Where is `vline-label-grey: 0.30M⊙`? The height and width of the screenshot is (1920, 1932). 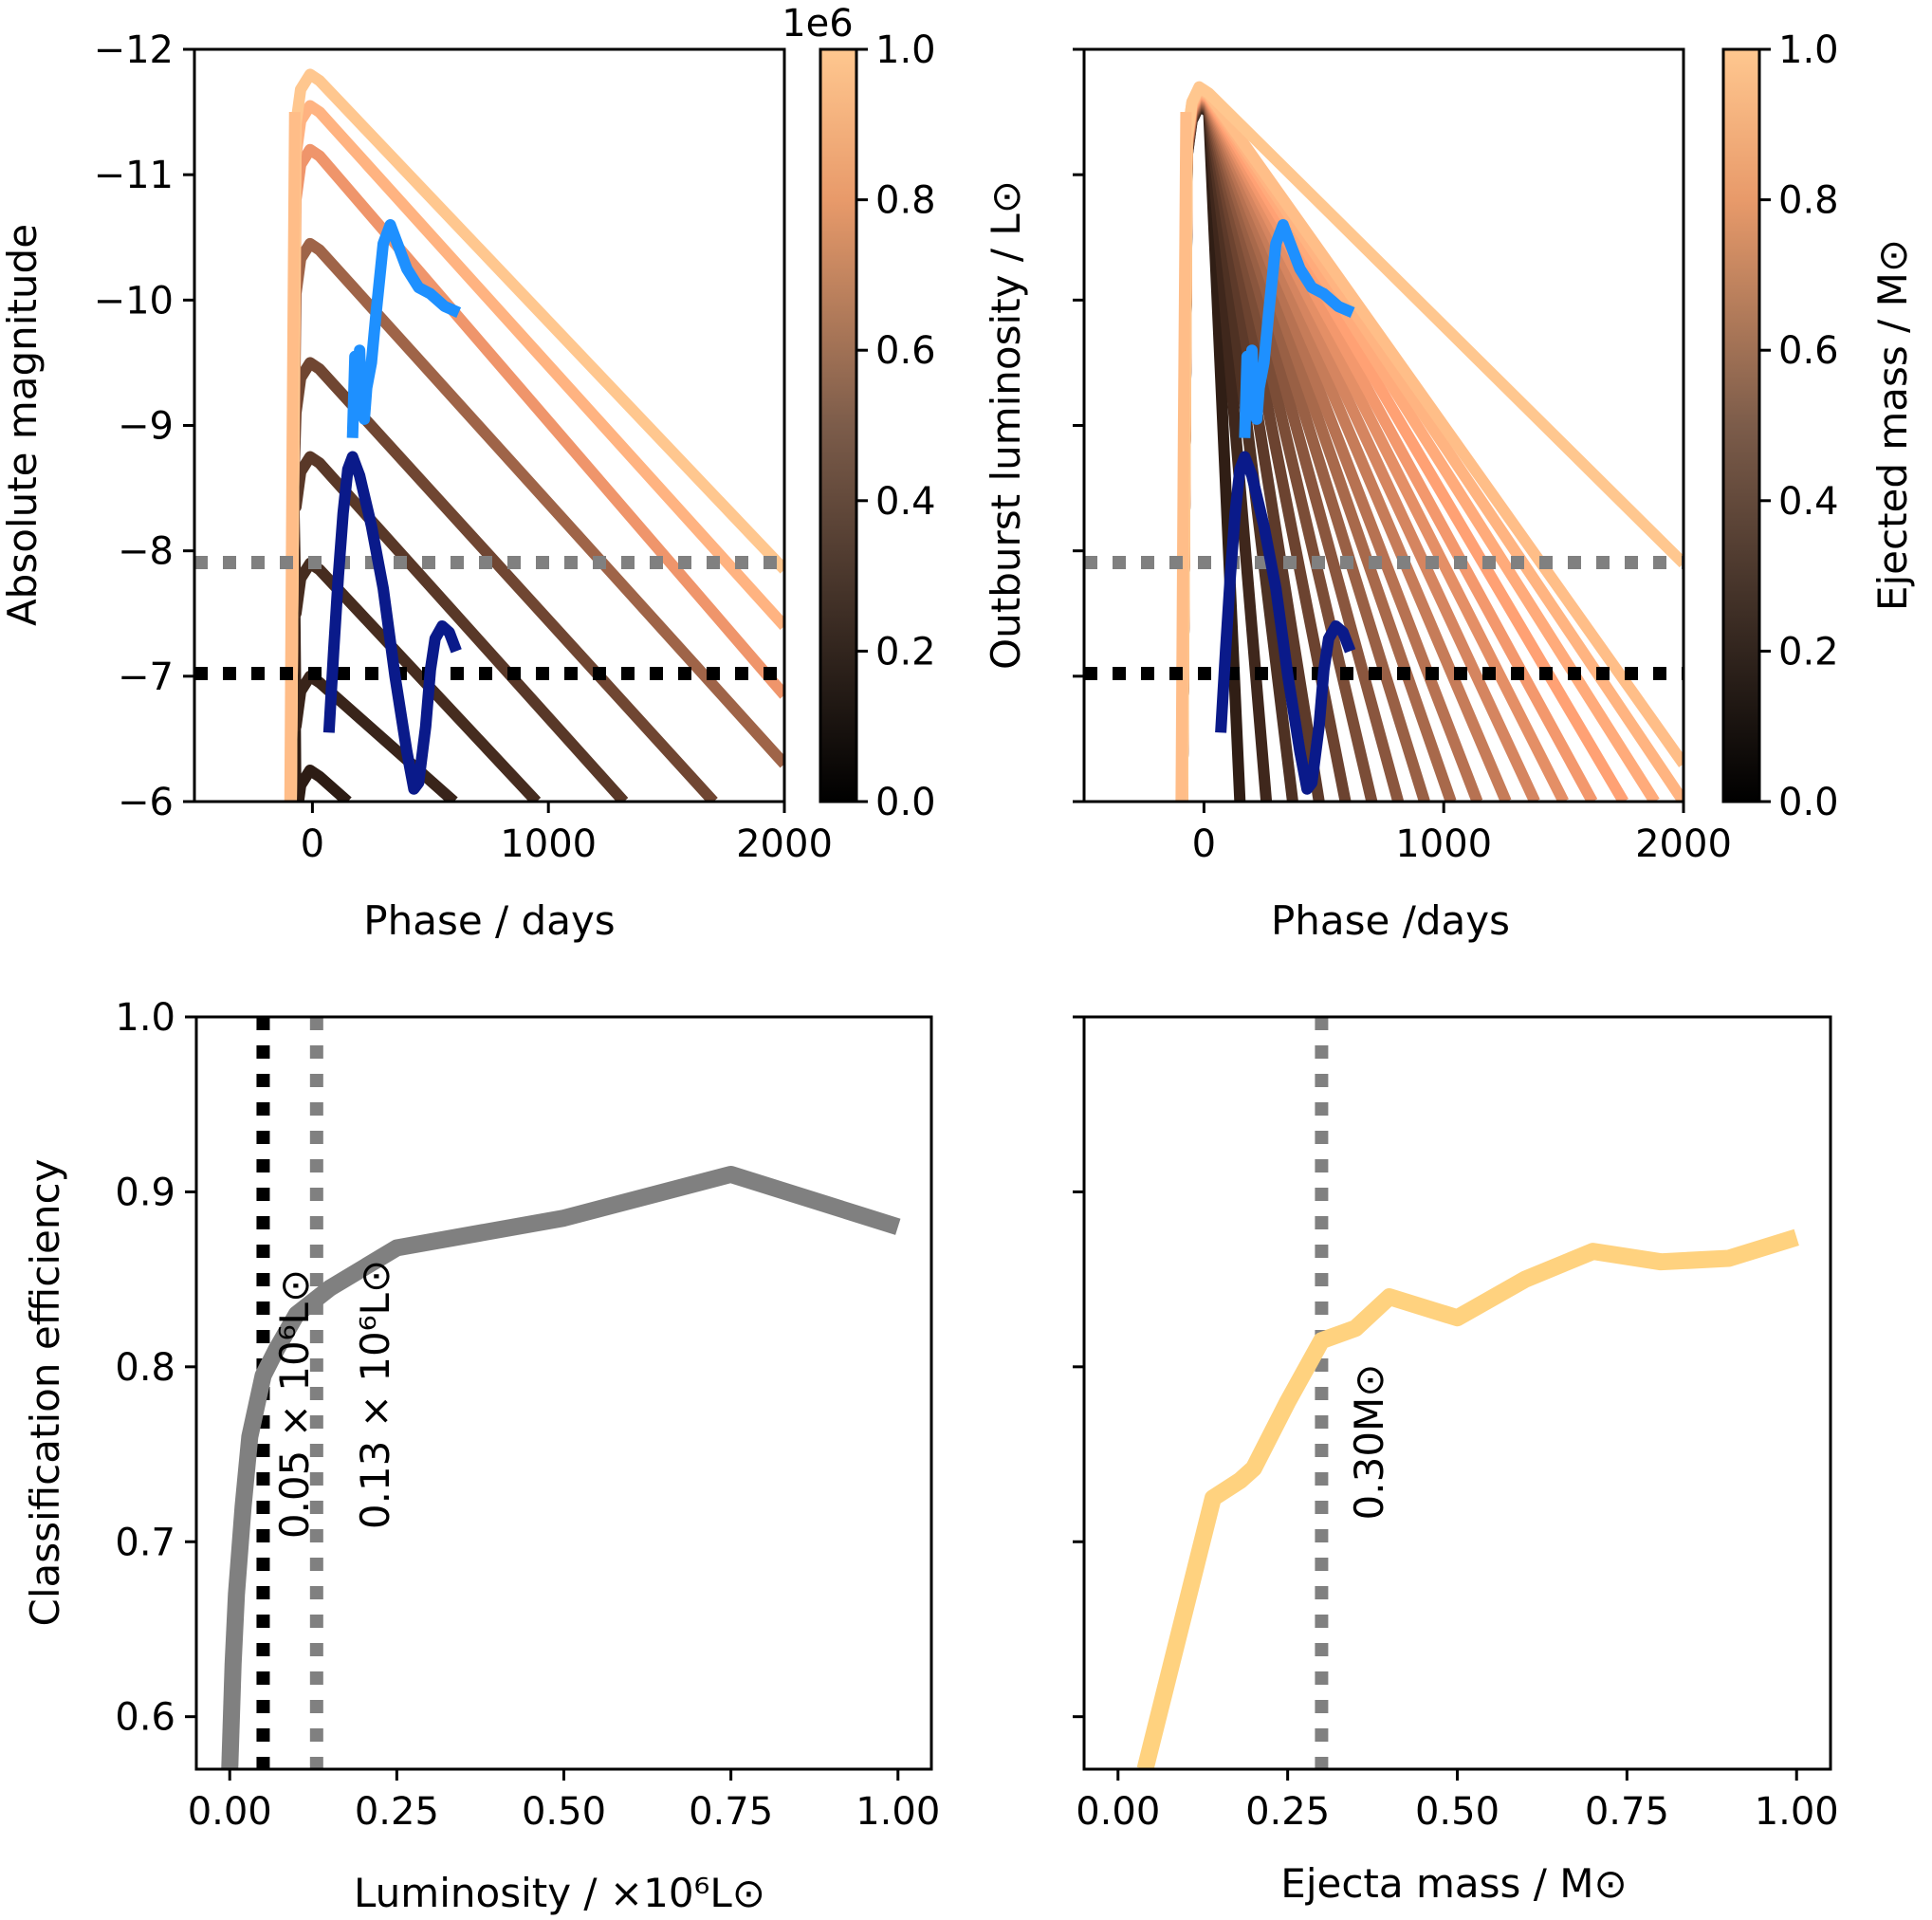
vline-label-grey: 0.30M⊙ is located at coordinates (1369, 1442).